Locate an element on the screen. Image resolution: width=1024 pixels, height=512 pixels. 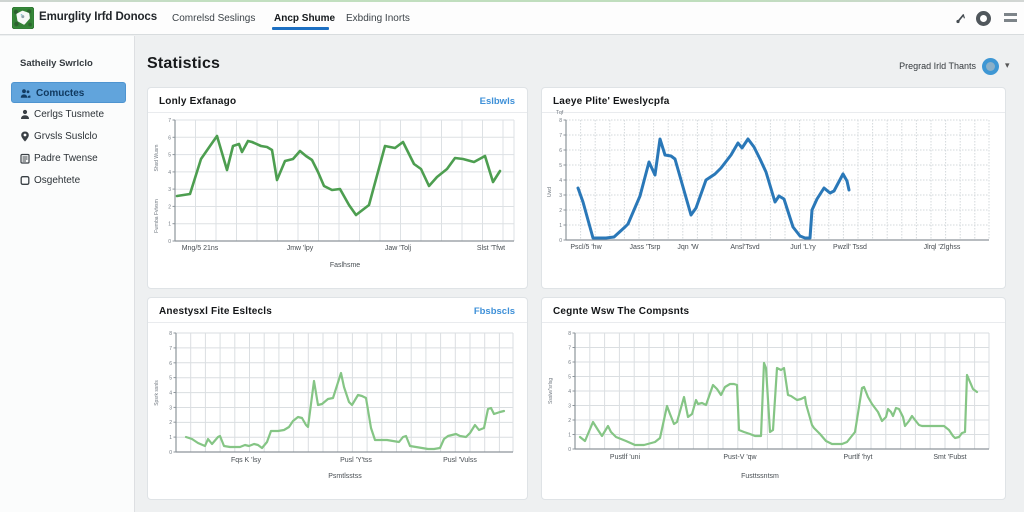
svg-text: Tqf is located at coordinates (560, 113).